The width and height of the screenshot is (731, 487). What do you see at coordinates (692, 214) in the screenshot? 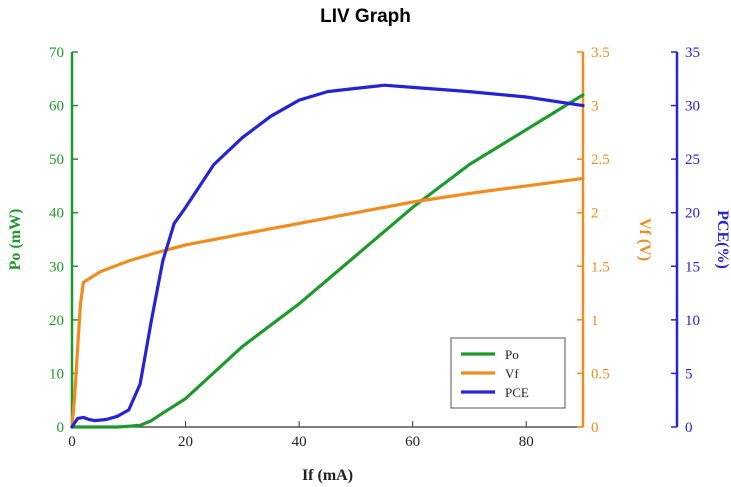
I see `right2-tick-label: 20` at bounding box center [692, 214].